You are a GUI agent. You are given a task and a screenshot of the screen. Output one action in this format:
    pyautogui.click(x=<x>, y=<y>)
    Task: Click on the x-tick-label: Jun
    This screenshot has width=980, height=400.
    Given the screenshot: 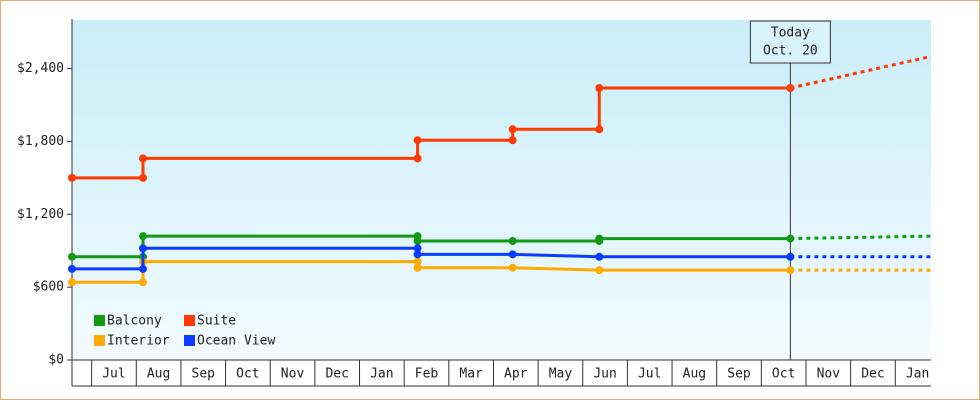 What is the action you would take?
    pyautogui.click(x=604, y=374)
    